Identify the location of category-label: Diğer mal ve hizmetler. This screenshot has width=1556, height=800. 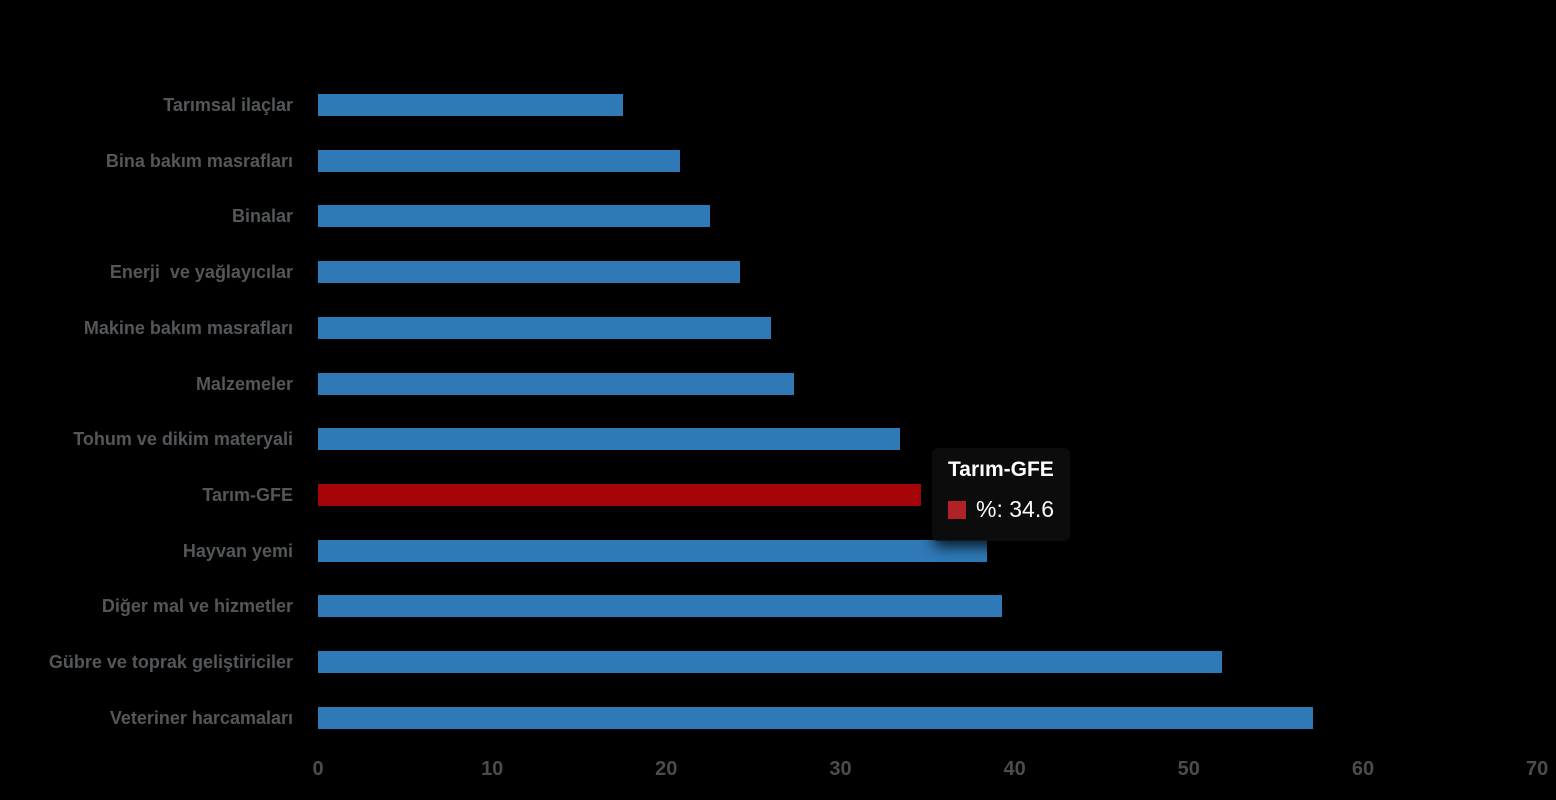
(197, 606).